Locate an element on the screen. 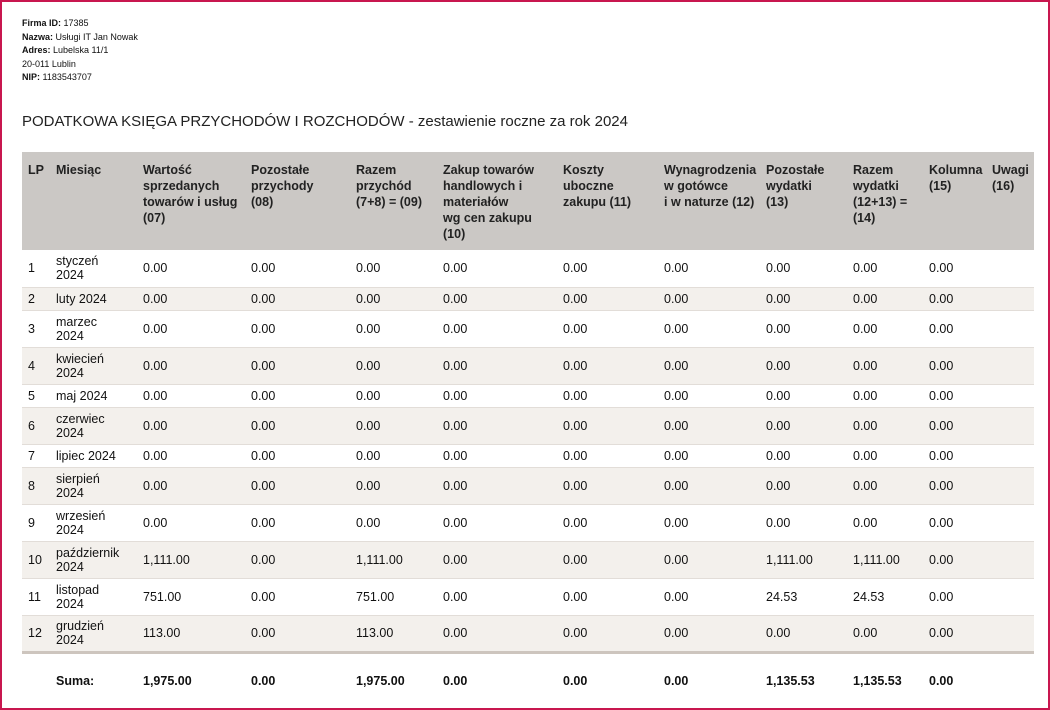  column-header: Wartość sprzedanych towarów i usług (07) is located at coordinates (191, 201).